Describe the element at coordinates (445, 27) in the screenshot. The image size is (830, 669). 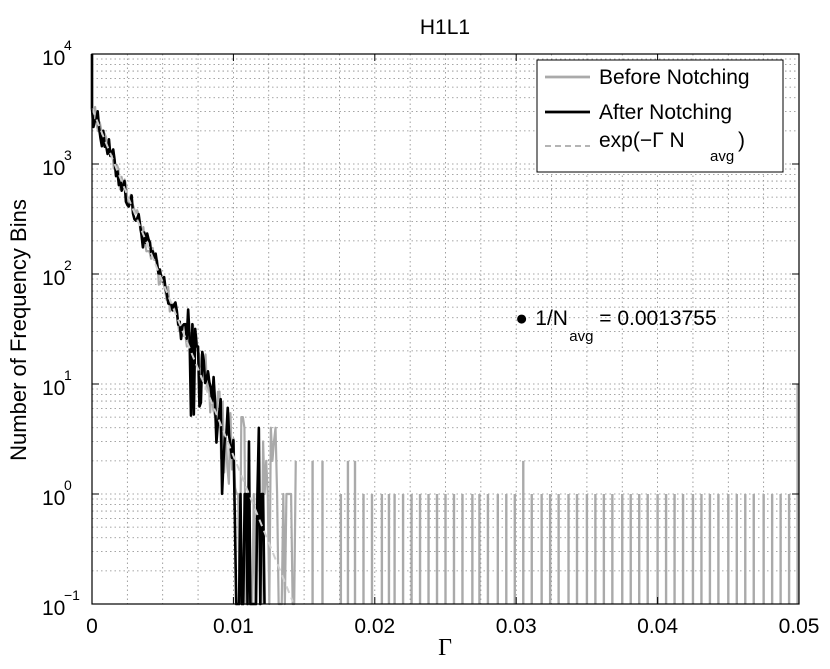
I see `chart-title: H1L1` at that location.